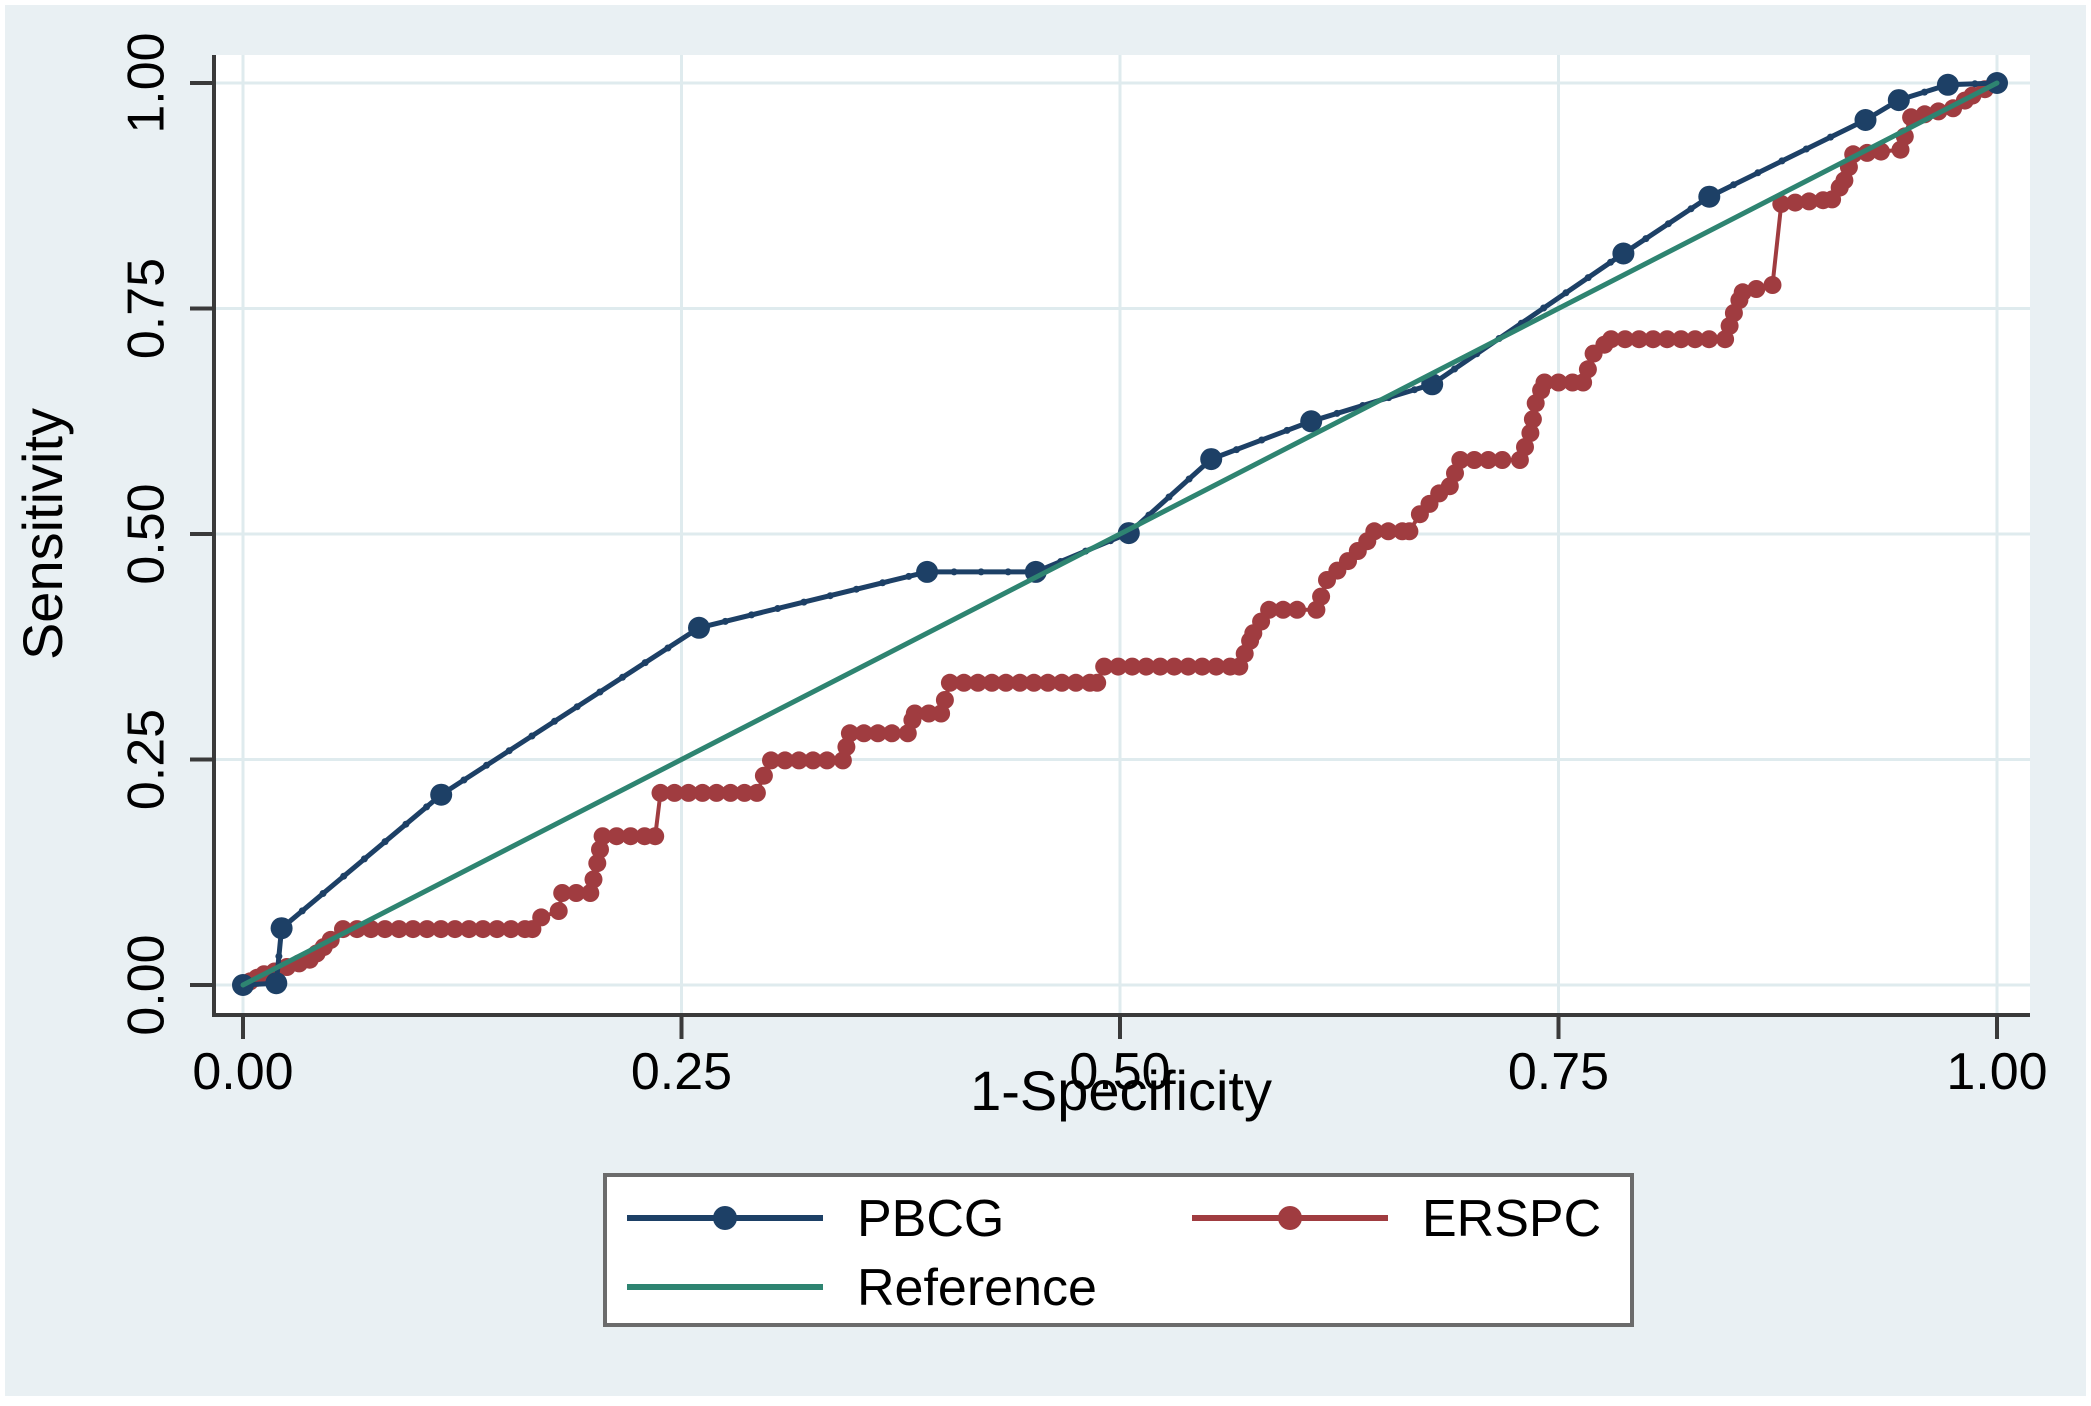  Describe the element at coordinates (147, 533) in the screenshot. I see `y-tick-label: 0.50` at that location.